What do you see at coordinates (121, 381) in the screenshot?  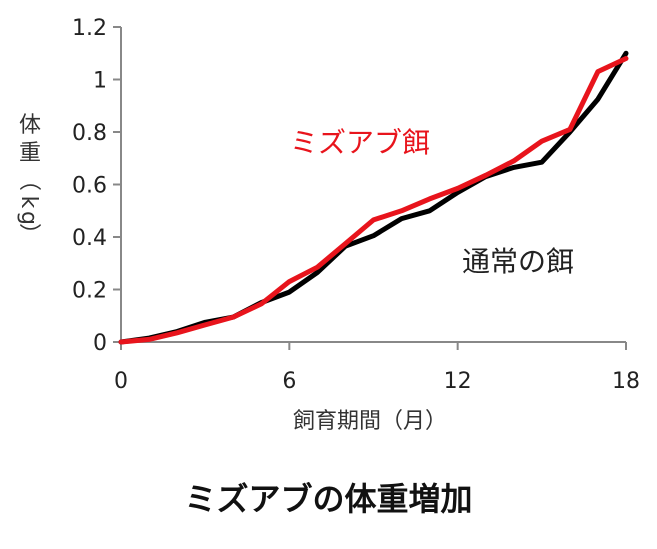 I see `x-tick-label: 0` at bounding box center [121, 381].